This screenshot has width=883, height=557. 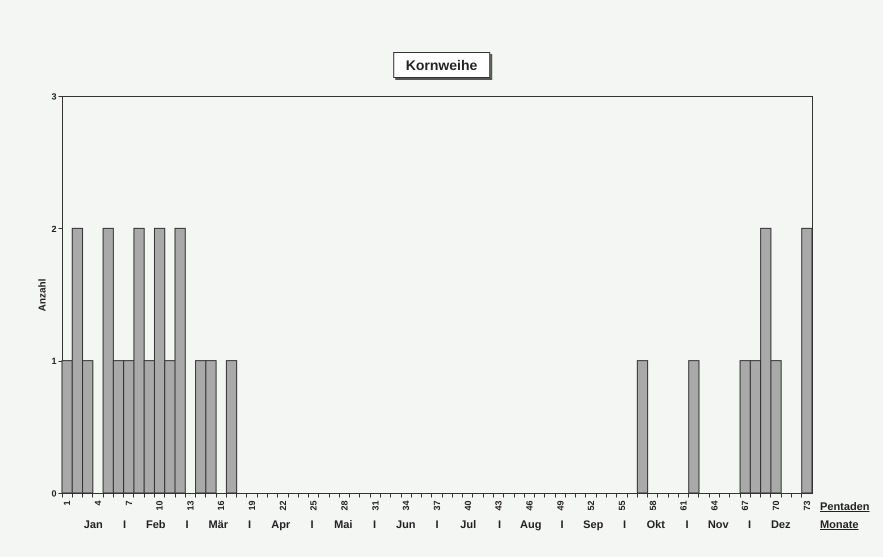 I want to click on text: Nov, so click(x=718, y=525).